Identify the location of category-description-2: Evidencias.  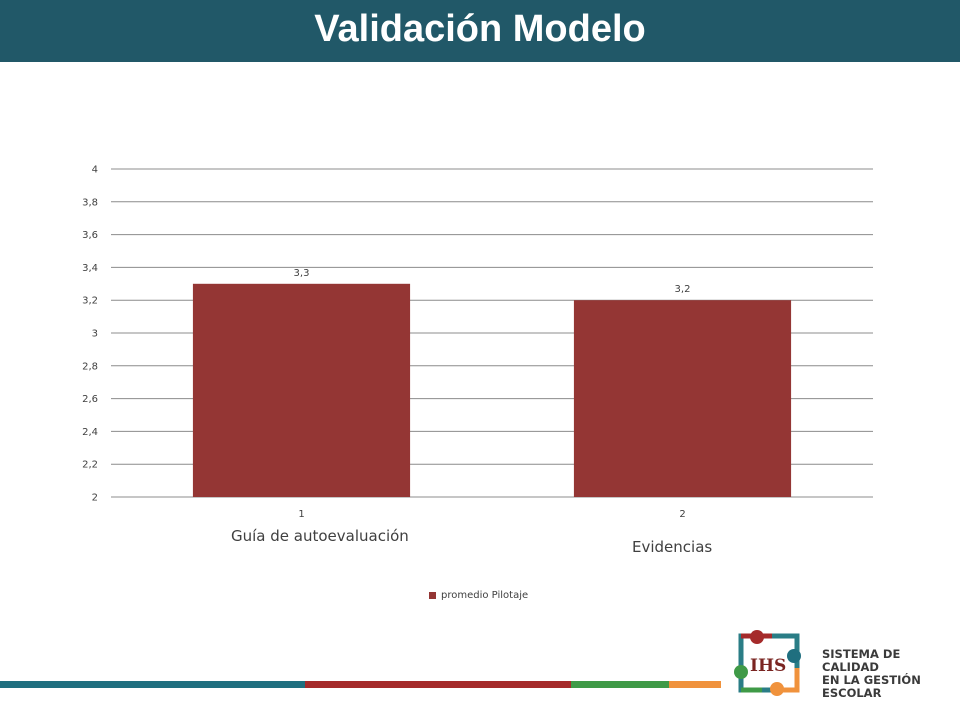
(672, 547).